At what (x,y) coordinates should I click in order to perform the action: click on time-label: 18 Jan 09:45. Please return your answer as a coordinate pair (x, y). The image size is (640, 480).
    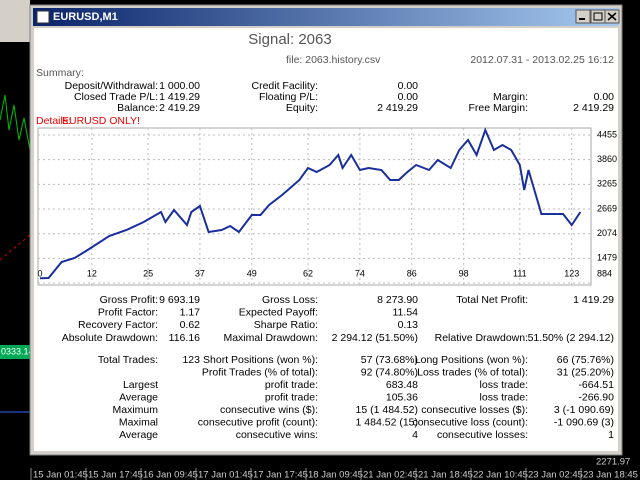
    Looking at the image, I should click on (335, 475).